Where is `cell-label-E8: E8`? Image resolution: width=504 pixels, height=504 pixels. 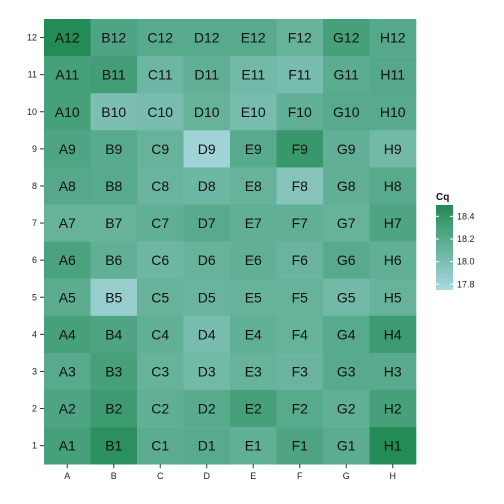
cell-label-E8: E8 is located at coordinates (253, 186).